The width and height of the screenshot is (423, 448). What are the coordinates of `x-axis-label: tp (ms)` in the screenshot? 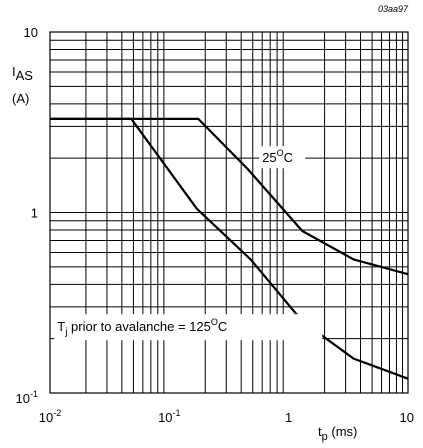 It's located at (337, 433).